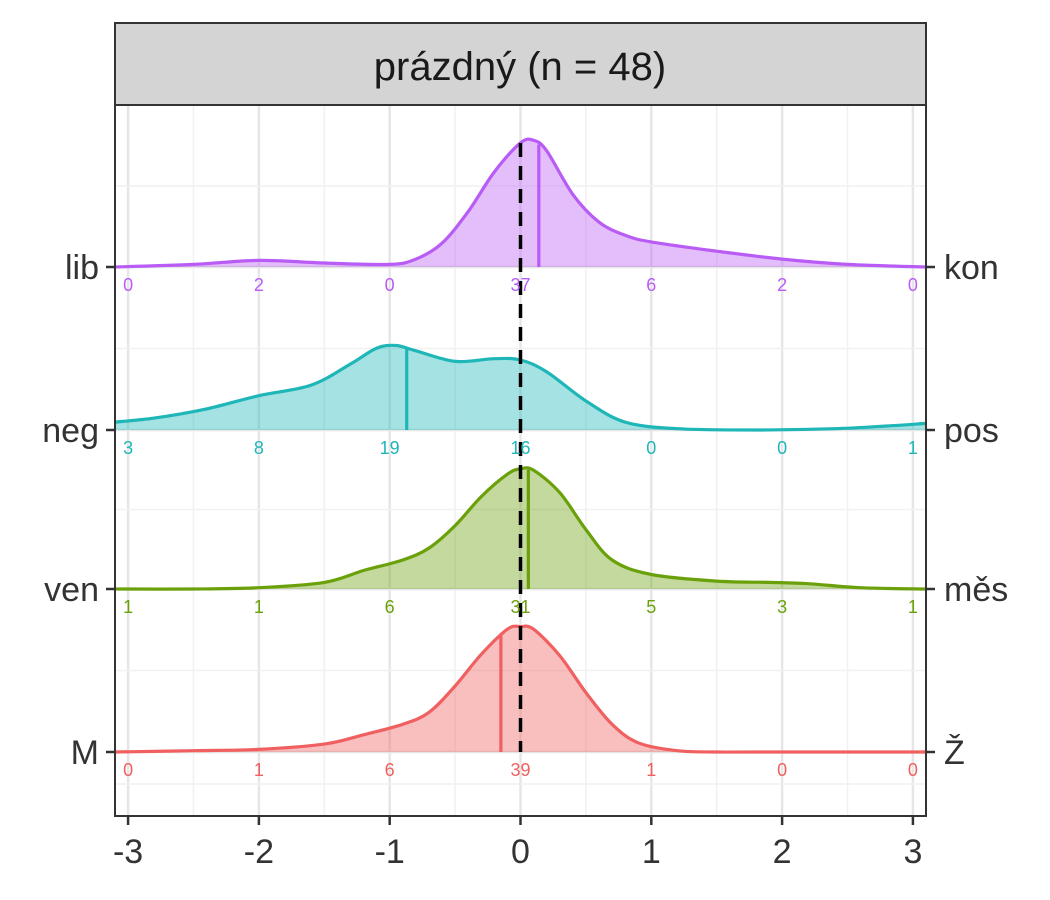  What do you see at coordinates (912, 852) in the screenshot?
I see `x-tick-label: 3` at bounding box center [912, 852].